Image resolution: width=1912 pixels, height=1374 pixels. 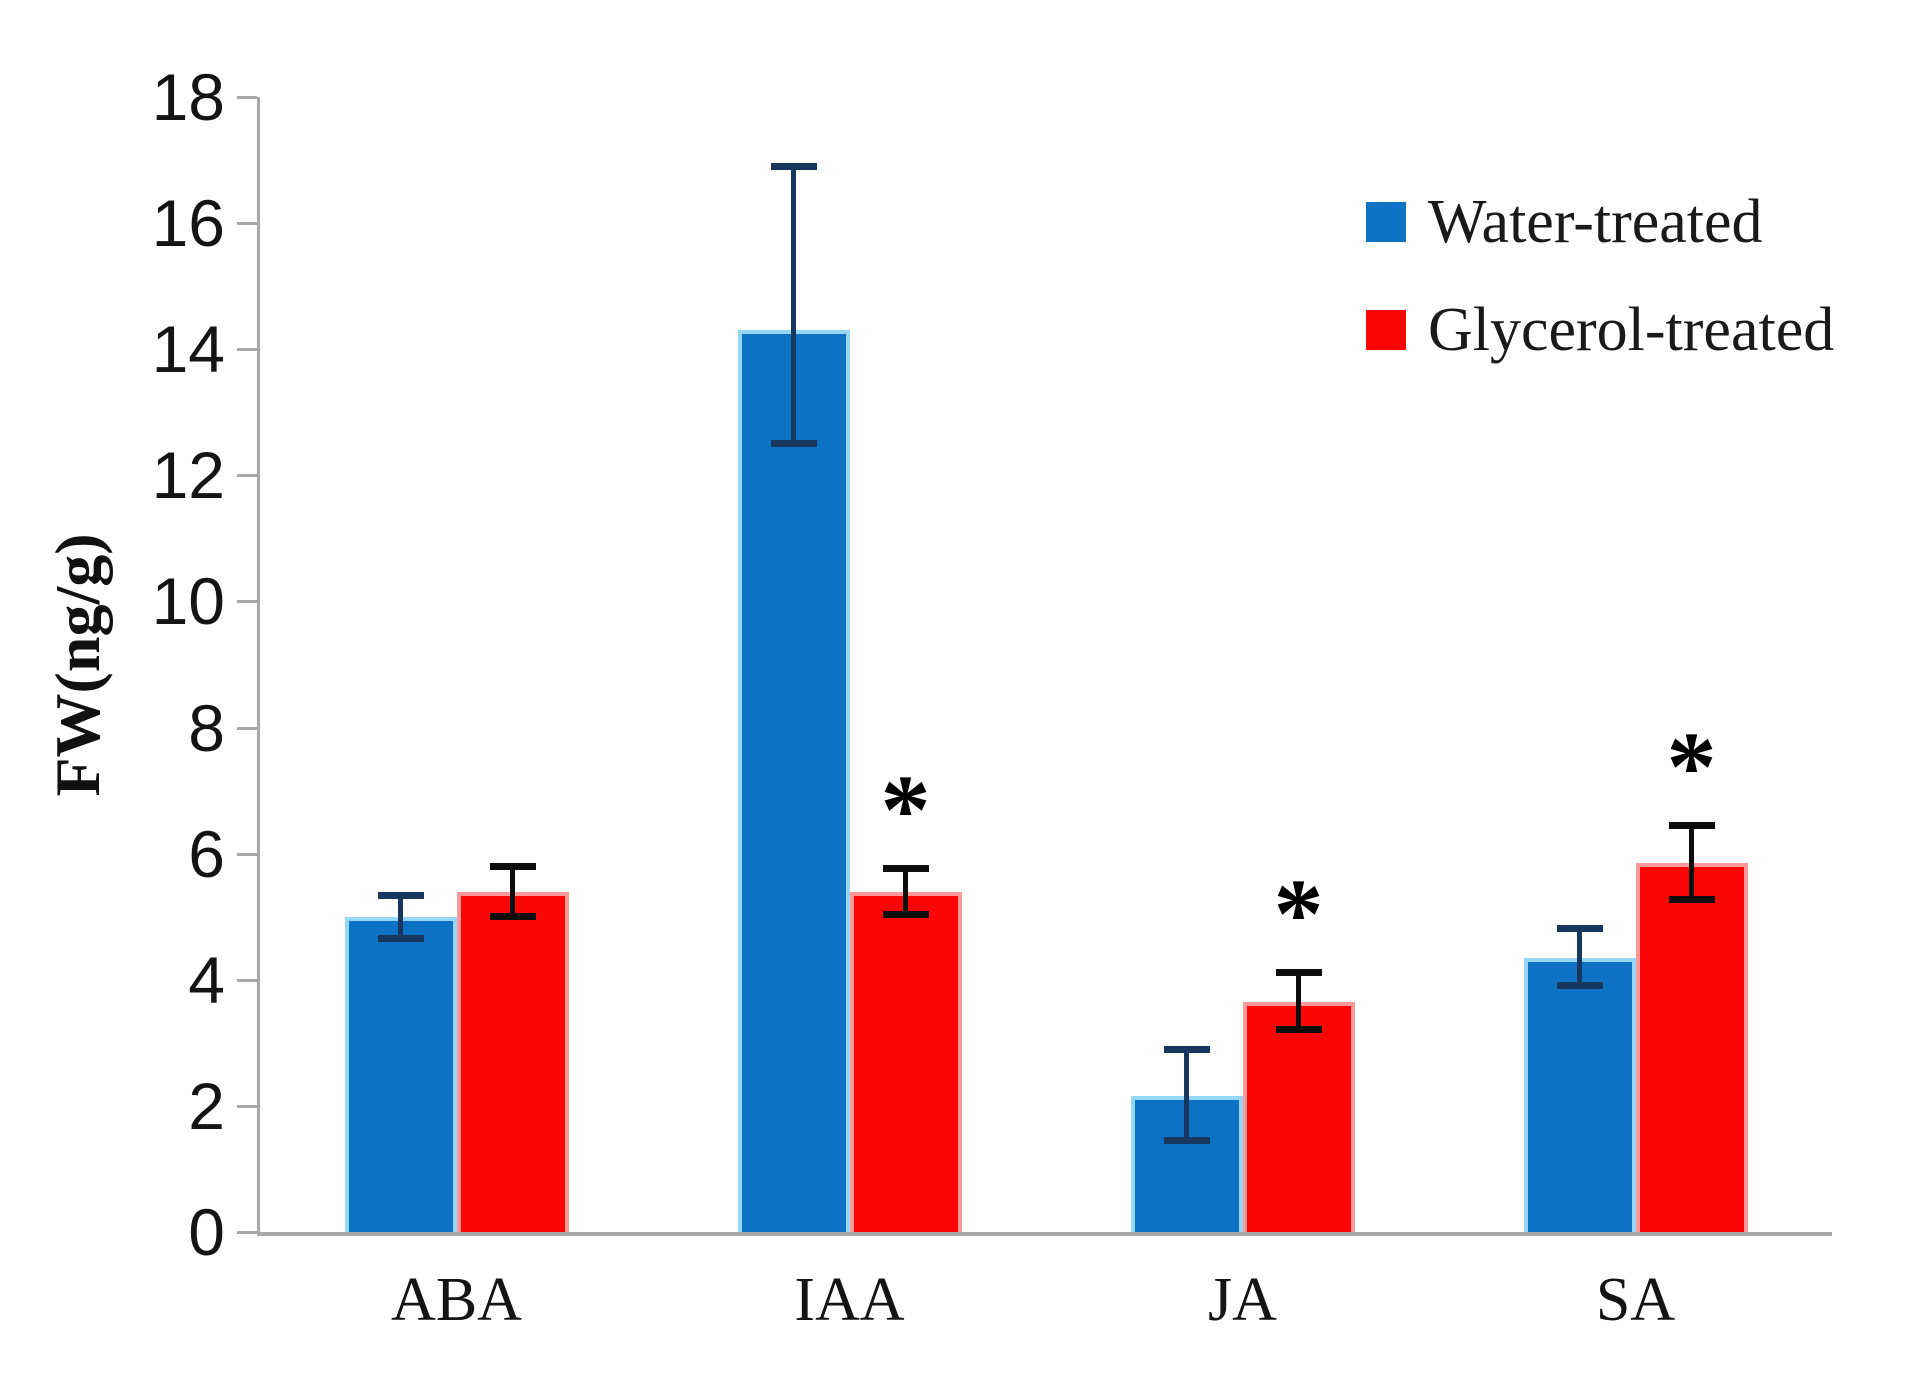 I want to click on error-bar-cap-bottom-glycerol-aba, so click(x=512, y=916).